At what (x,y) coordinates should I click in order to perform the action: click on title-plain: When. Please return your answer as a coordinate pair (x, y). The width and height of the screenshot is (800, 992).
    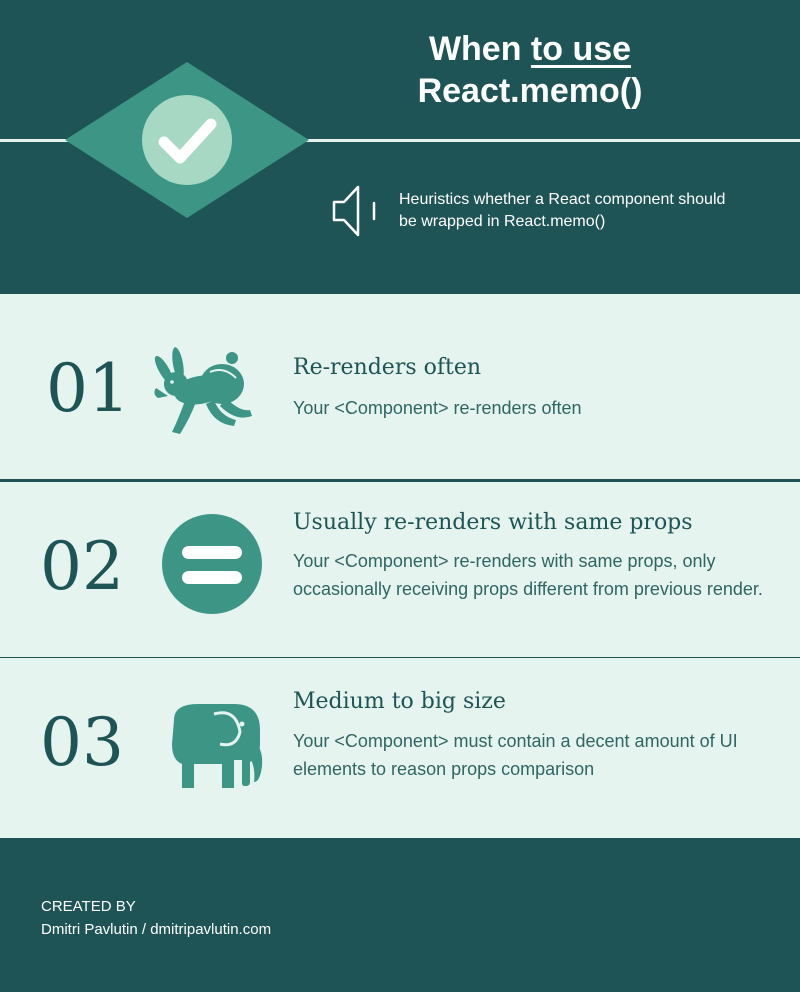
    Looking at the image, I should click on (479, 49).